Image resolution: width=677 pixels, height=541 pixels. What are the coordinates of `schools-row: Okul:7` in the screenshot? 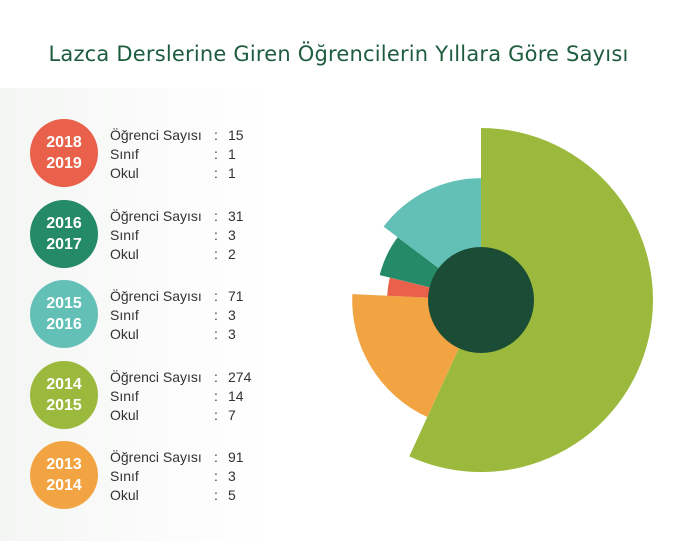 It's located at (195, 415).